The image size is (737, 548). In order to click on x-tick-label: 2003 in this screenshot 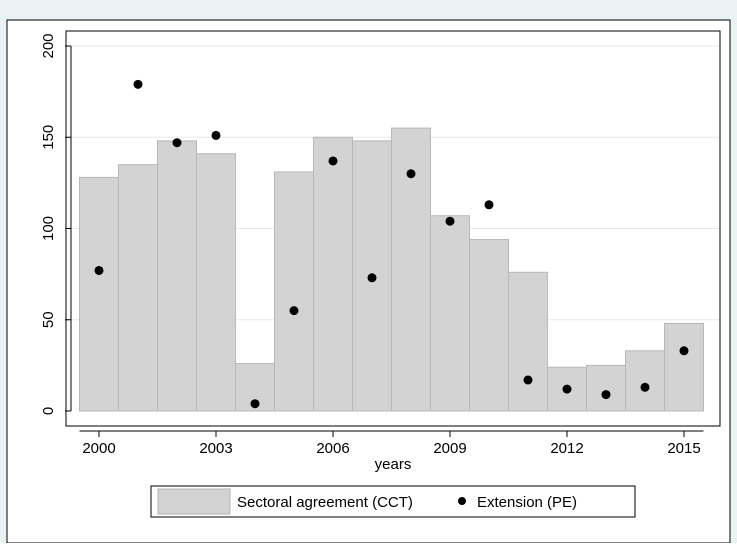, I will do `click(215, 448)`.